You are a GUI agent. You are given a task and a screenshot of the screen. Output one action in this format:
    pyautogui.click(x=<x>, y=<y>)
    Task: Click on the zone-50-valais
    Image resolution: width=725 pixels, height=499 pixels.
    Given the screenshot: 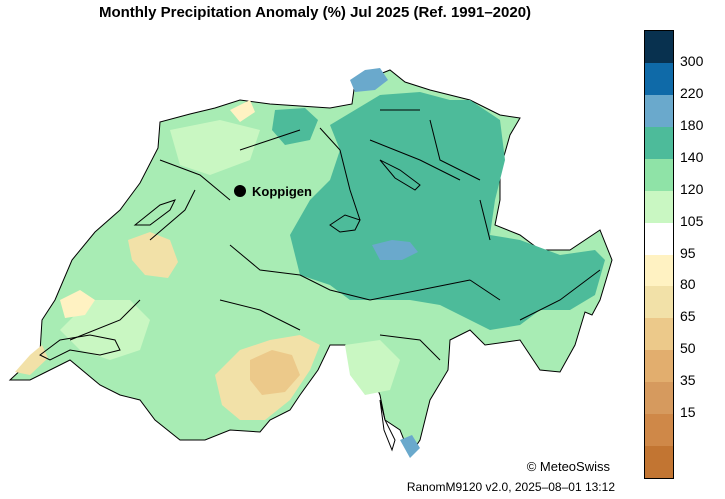 What is the action you would take?
    pyautogui.click(x=275, y=372)
    